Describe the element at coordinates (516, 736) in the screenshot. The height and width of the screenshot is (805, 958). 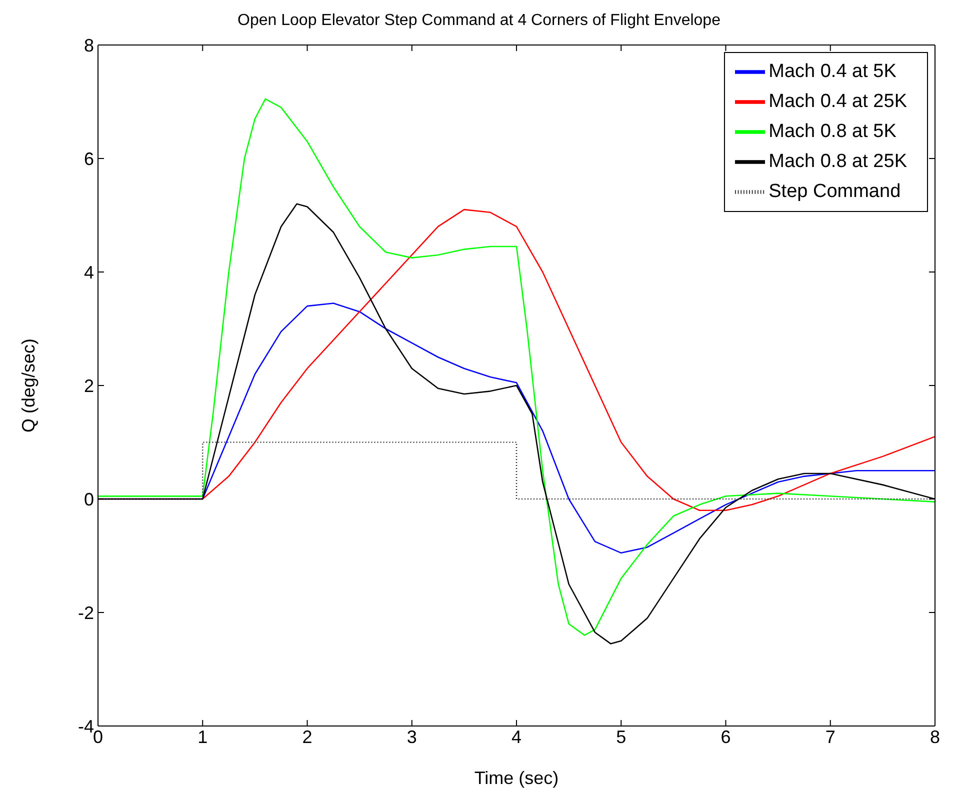
I see `x-tick-label: 4` at that location.